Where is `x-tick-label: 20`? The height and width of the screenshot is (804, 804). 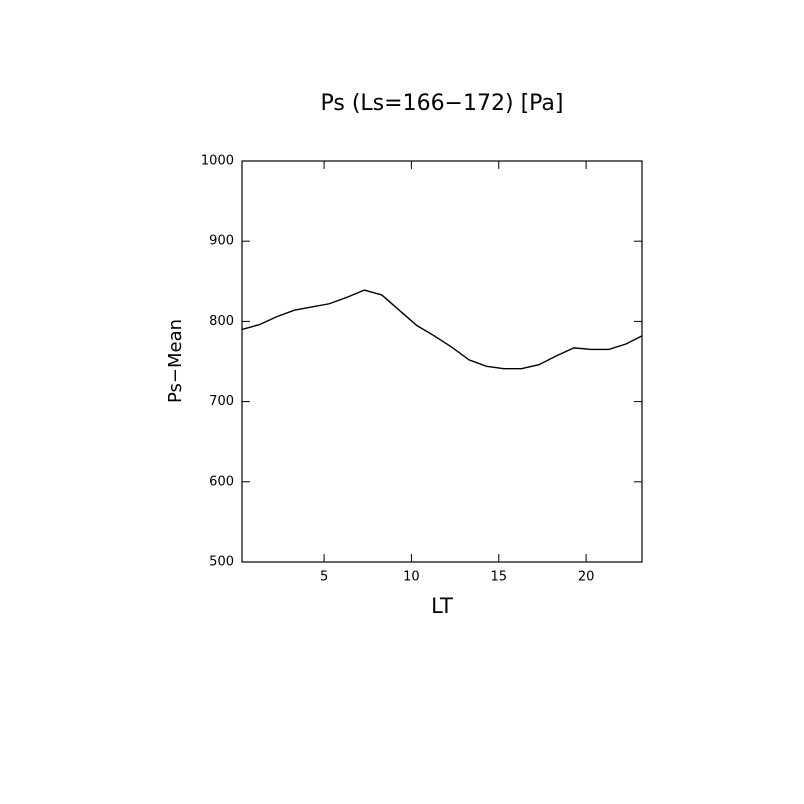 x-tick-label: 20 is located at coordinates (586, 577).